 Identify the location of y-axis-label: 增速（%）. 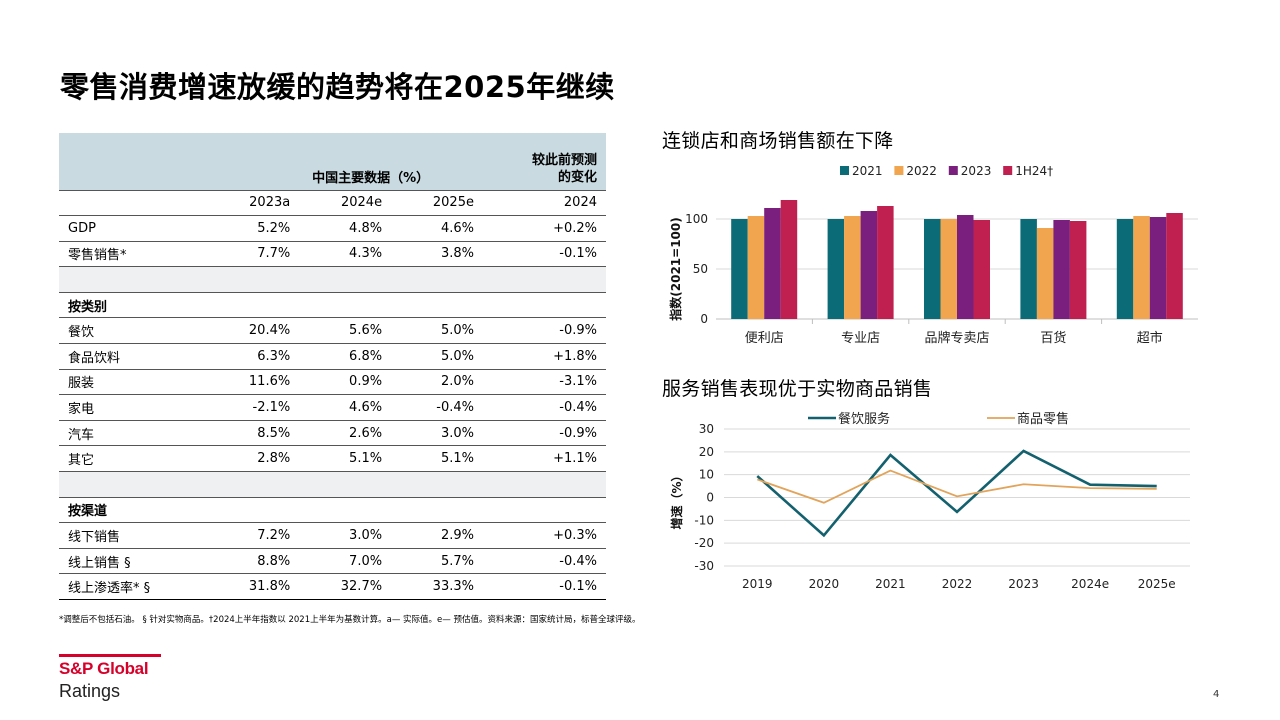
(676, 499).